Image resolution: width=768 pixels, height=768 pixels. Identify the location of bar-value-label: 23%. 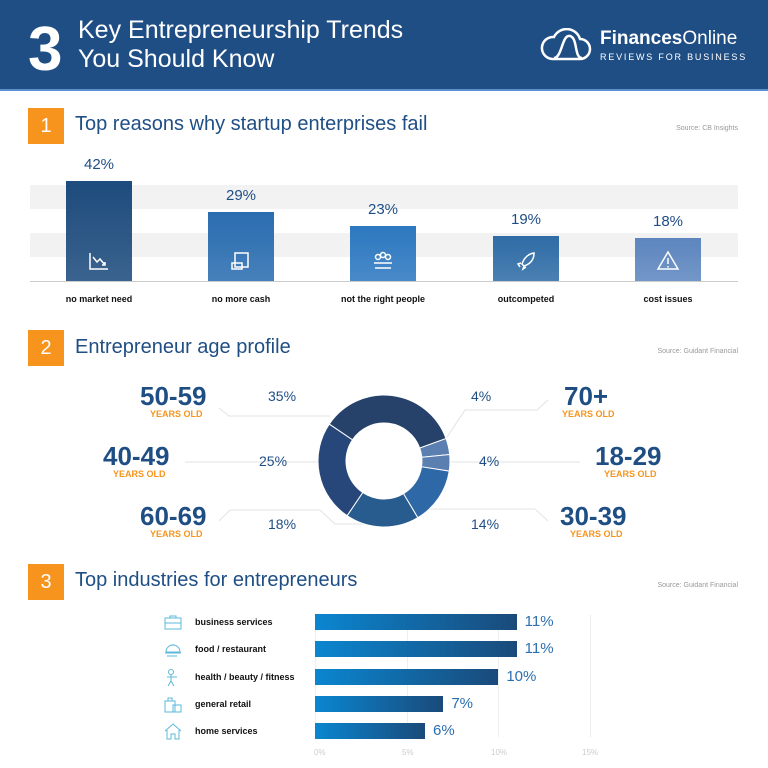
(383, 210).